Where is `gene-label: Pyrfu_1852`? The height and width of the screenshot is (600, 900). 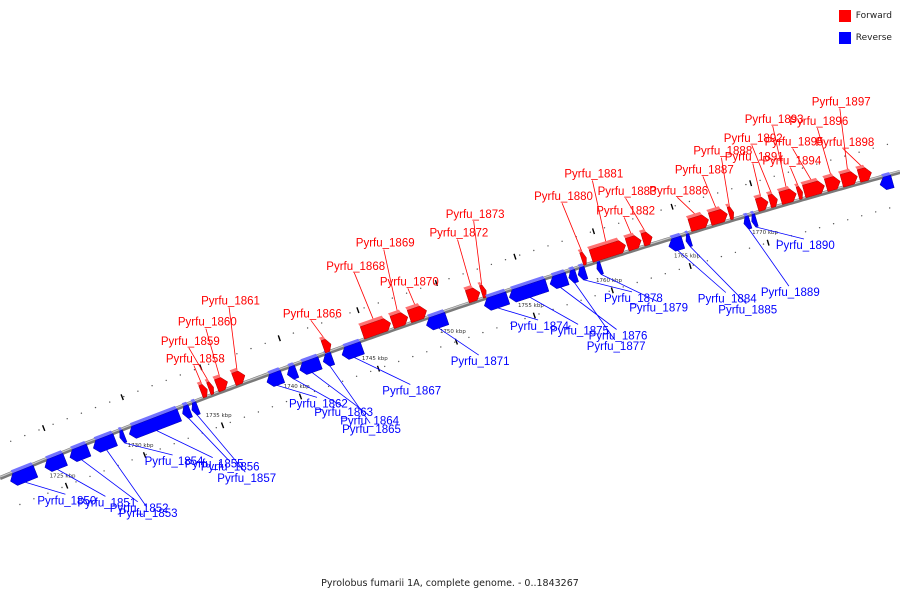
gene-label: Pyrfu_1852 is located at coordinates (139, 509).